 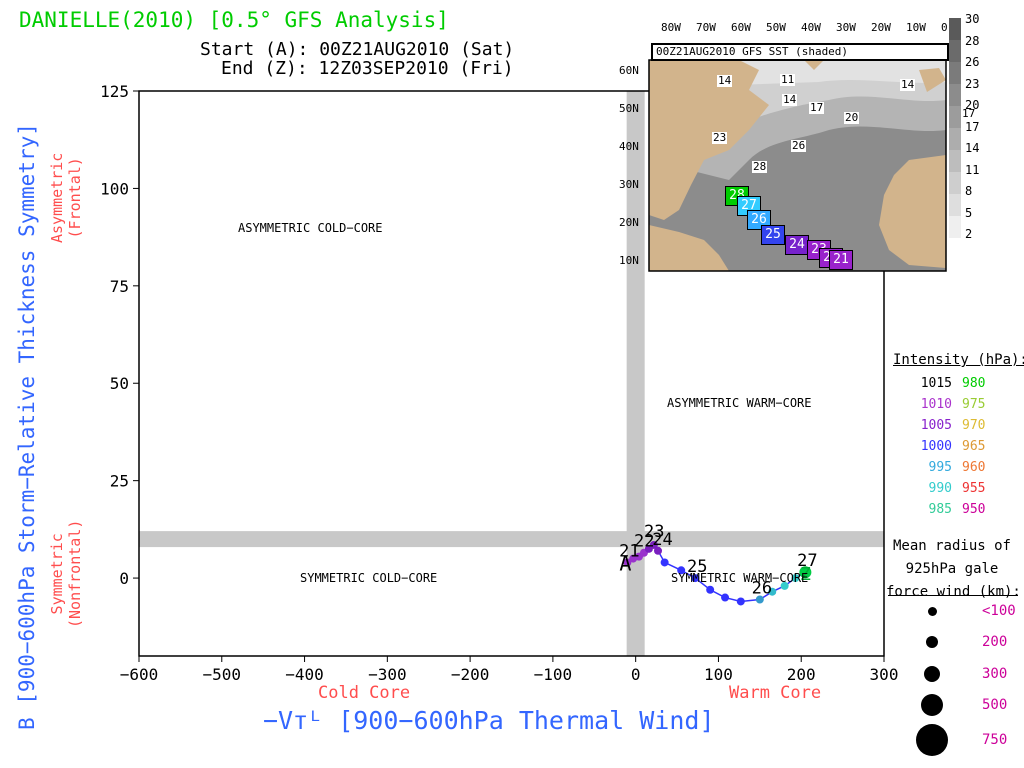 What do you see at coordinates (367, 68) in the screenshot?
I see `end-time: End (Z): 12Z03SEP2010 (Fri)` at bounding box center [367, 68].